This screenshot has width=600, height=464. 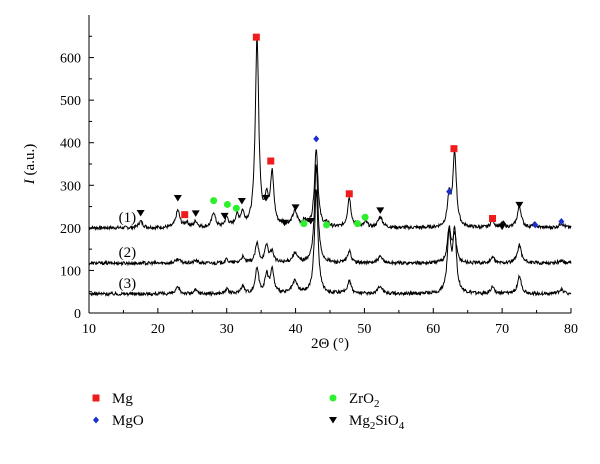 What do you see at coordinates (128, 421) in the screenshot?
I see `legend-mgo-label: MgO` at bounding box center [128, 421].